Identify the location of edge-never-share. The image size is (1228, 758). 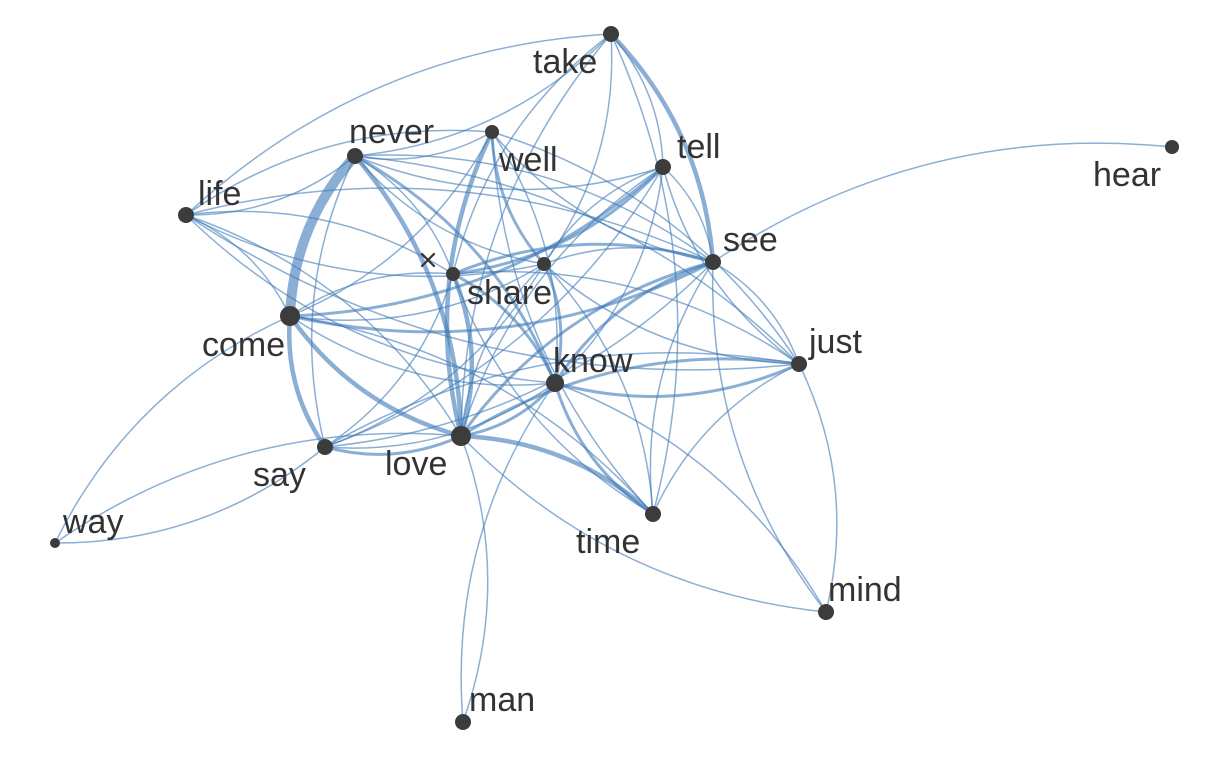
(449, 210).